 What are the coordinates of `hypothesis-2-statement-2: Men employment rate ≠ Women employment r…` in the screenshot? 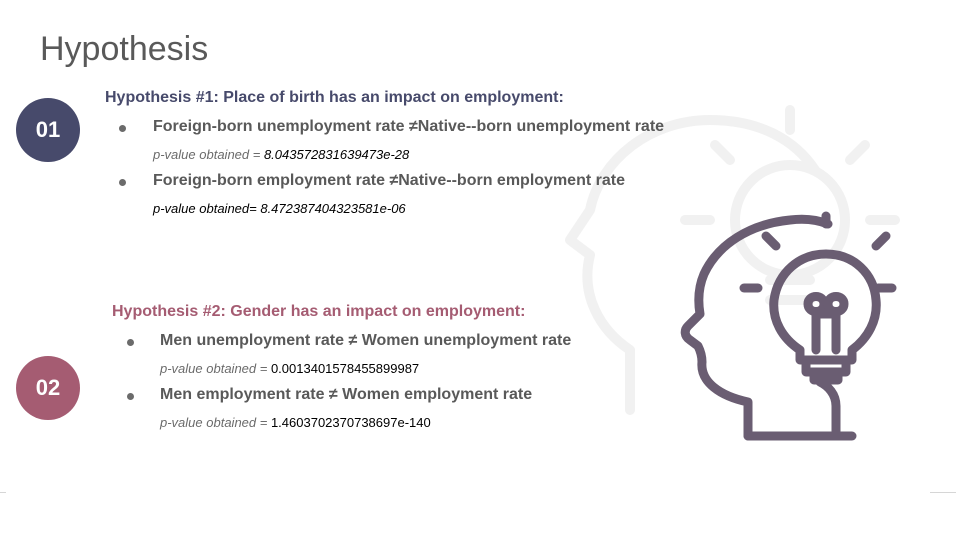 It's located at (346, 394).